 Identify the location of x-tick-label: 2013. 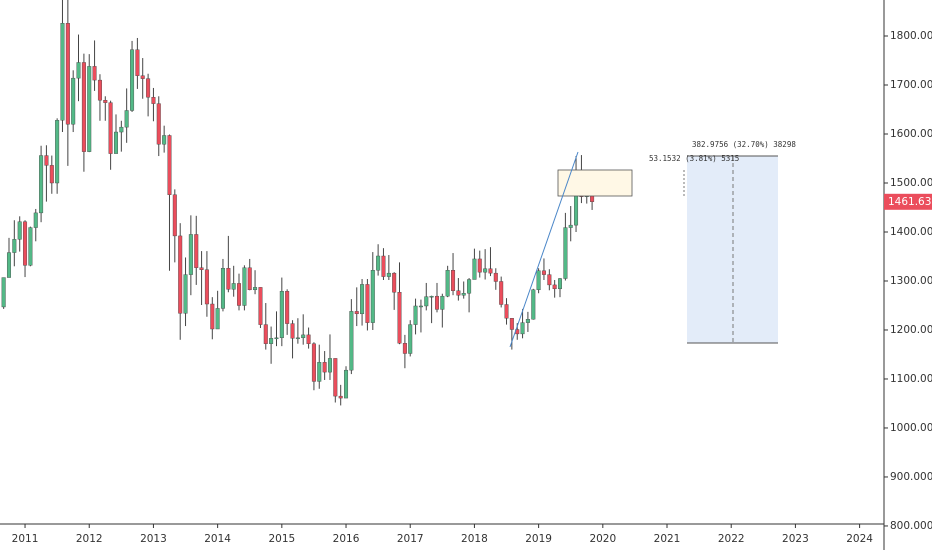
(153, 539).